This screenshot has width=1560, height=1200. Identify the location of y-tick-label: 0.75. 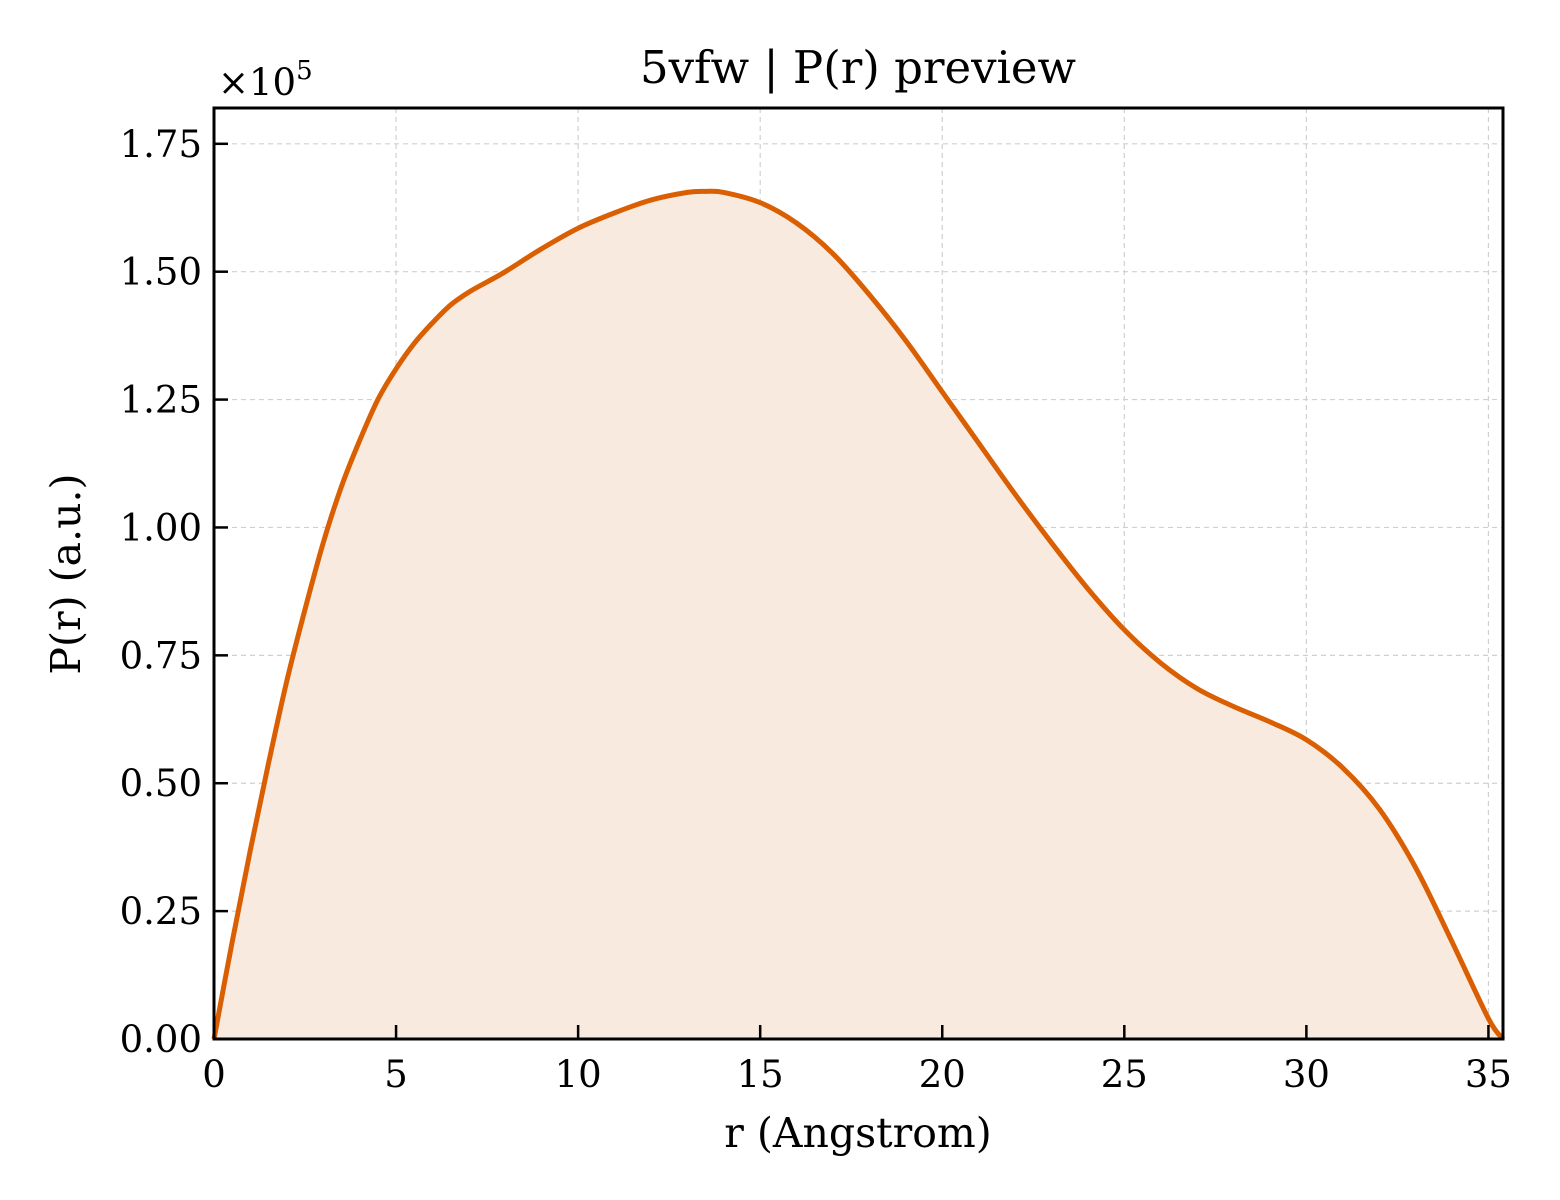
(161, 655).